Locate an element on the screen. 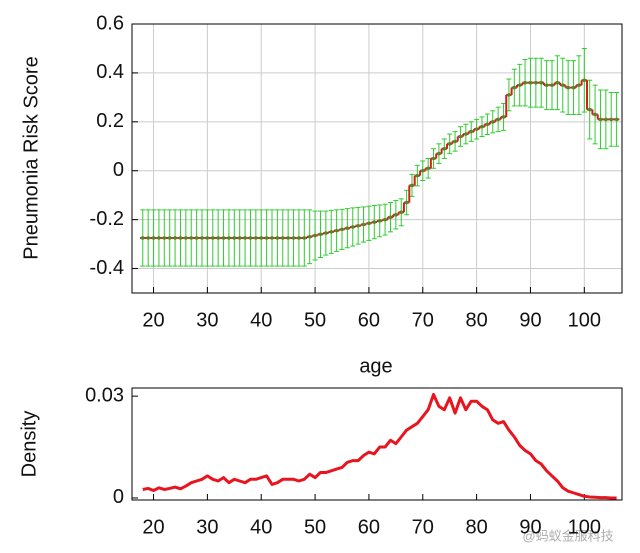 The width and height of the screenshot is (640, 553). y-axis-label: Pneumonia Risk Score is located at coordinates (31, 157).